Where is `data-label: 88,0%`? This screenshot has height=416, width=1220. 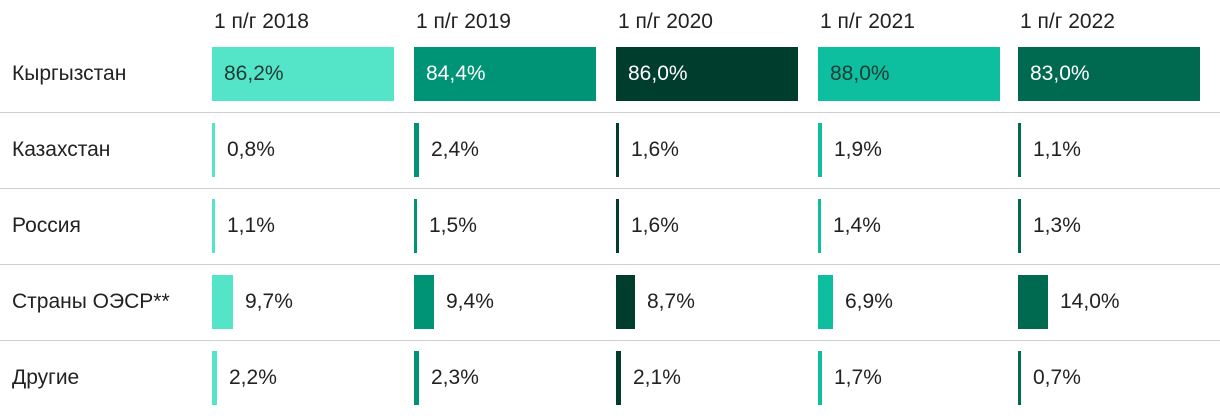 data-label: 88,0% is located at coordinates (860, 73).